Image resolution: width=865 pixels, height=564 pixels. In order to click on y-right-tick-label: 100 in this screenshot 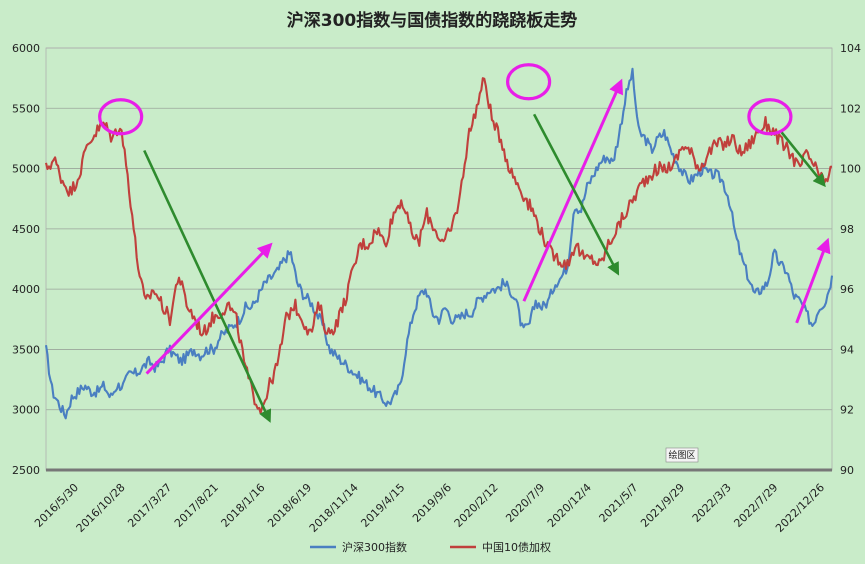, I will do `click(850, 169)`.